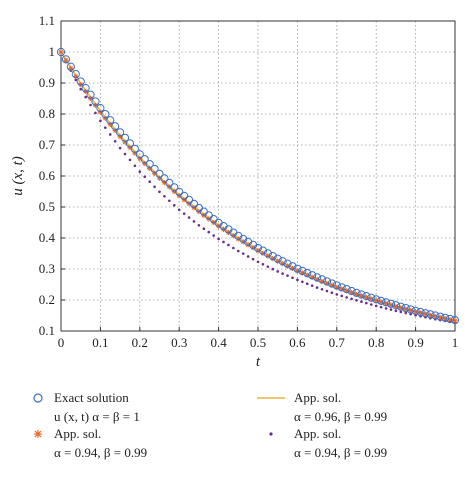  Describe the element at coordinates (47, 268) in the screenshot. I see `y-tick-label: 0.3` at that location.